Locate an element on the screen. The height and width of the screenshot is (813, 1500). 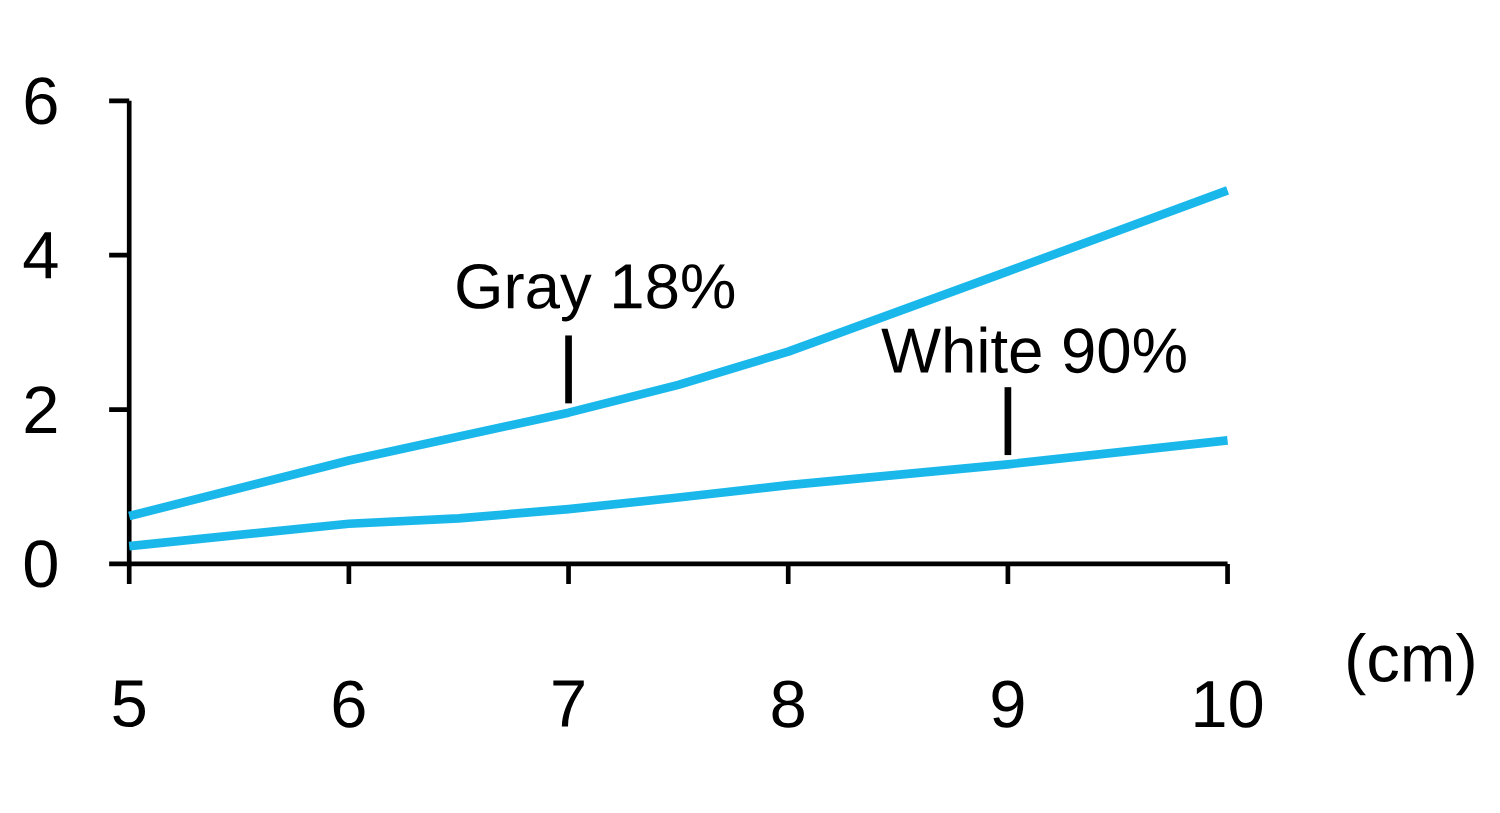
x-tick-label: 9 is located at coordinates (1008, 704).